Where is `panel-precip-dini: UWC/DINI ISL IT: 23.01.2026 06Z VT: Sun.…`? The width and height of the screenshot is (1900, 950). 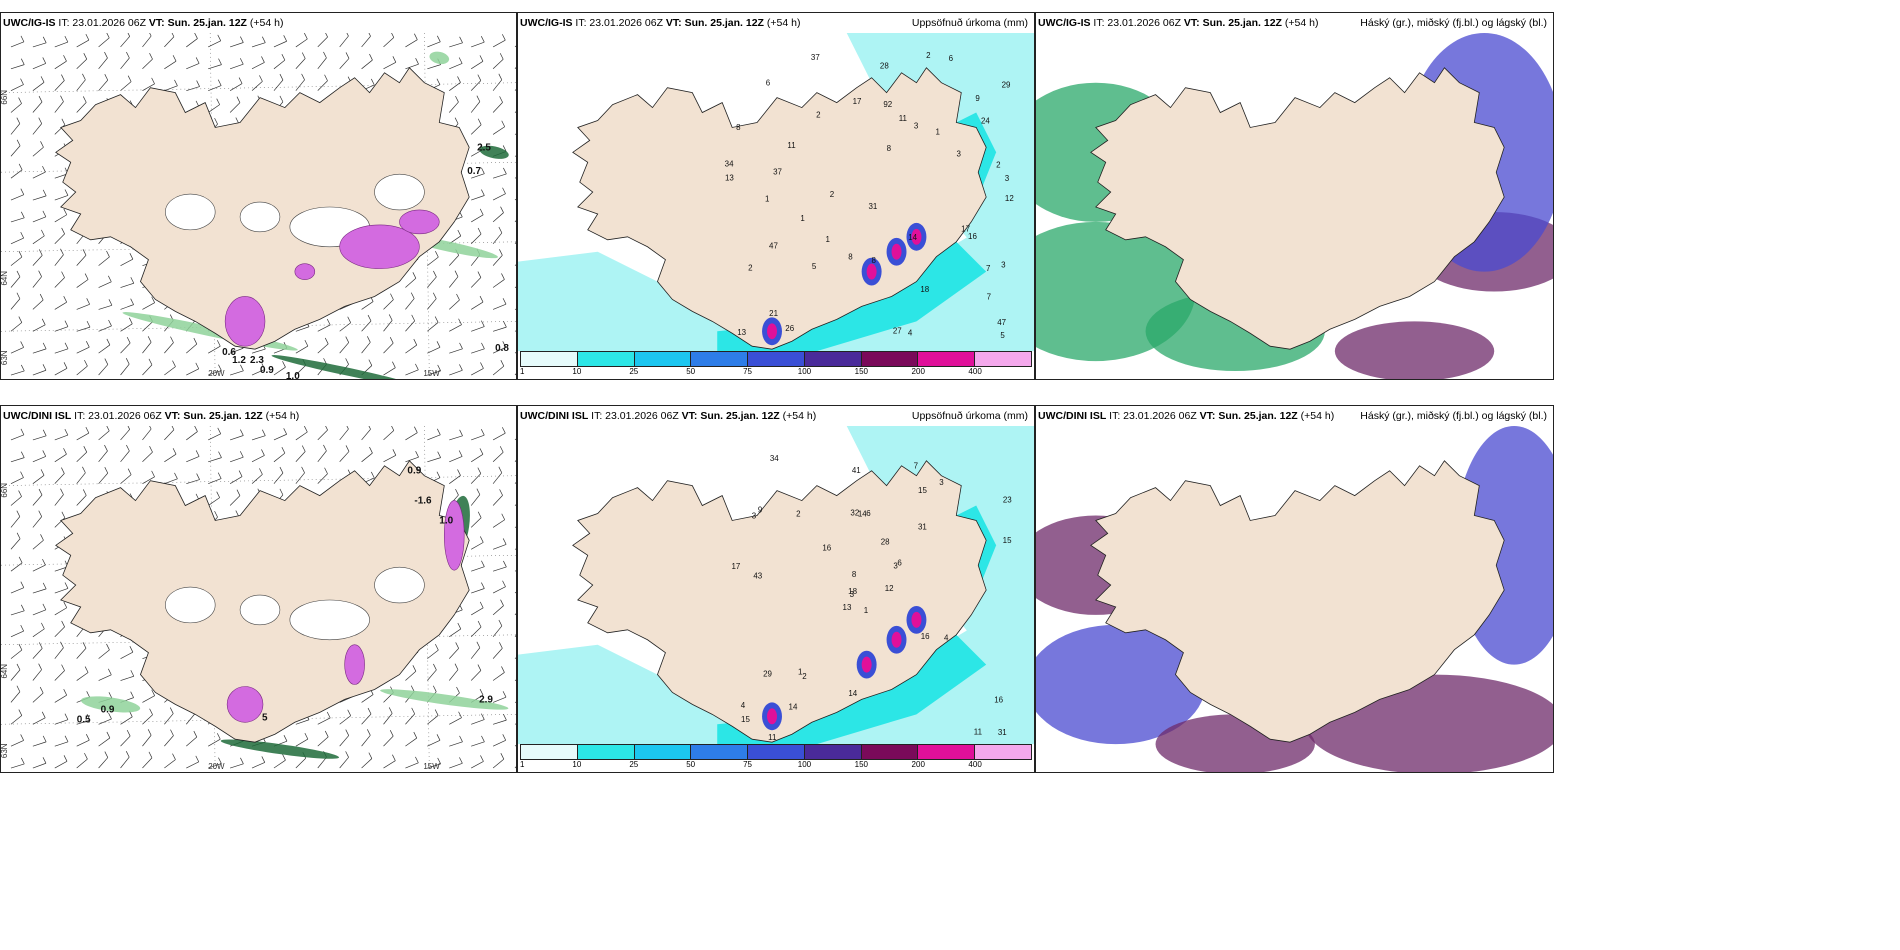
panel-precip-dini: UWC/DINI ISL IT: 23.01.2026 06Z VT: Sun.… is located at coordinates (776, 589).